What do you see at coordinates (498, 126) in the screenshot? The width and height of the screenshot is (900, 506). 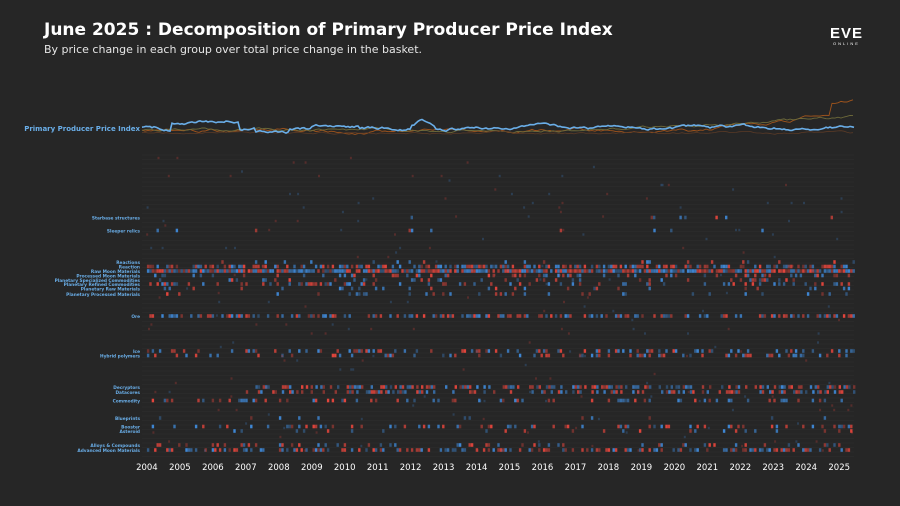 I see `primary-index-line` at bounding box center [498, 126].